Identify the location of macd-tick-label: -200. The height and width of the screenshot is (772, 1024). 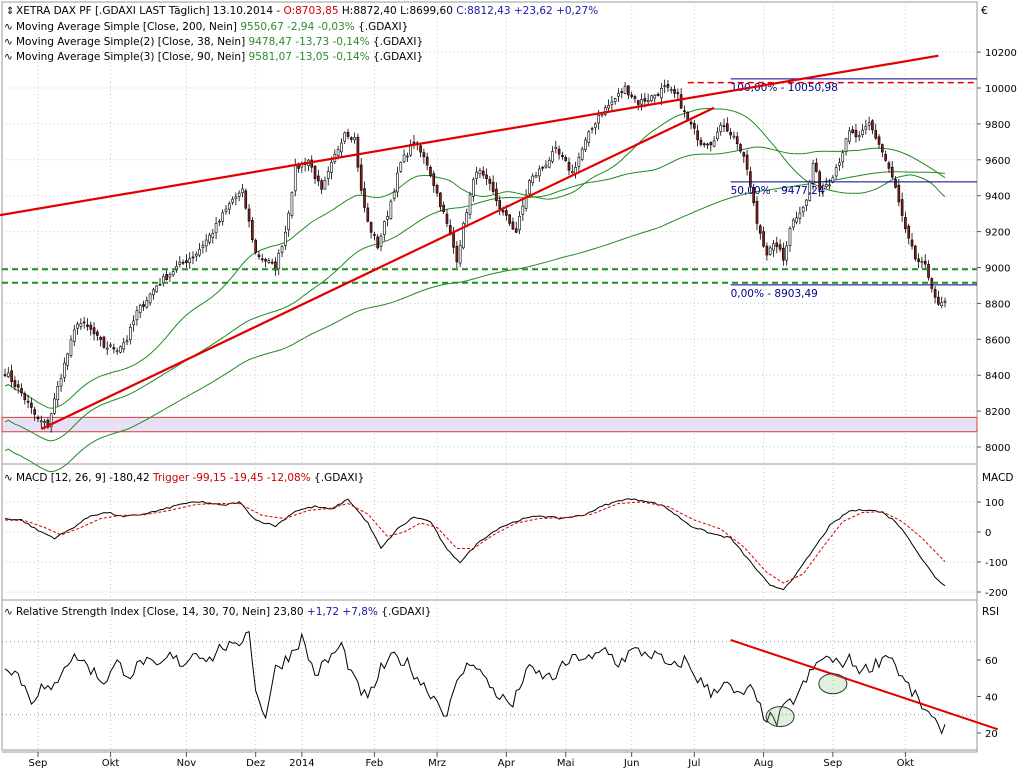
(996, 593).